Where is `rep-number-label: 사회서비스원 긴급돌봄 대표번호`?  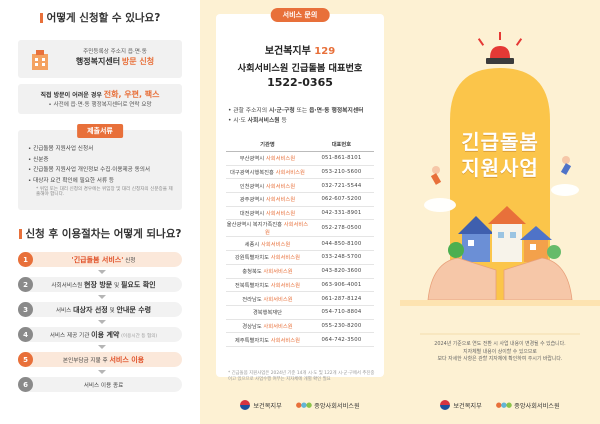 rep-number-label: 사회서비스원 긴급돌봄 대표번호 is located at coordinates (300, 68).